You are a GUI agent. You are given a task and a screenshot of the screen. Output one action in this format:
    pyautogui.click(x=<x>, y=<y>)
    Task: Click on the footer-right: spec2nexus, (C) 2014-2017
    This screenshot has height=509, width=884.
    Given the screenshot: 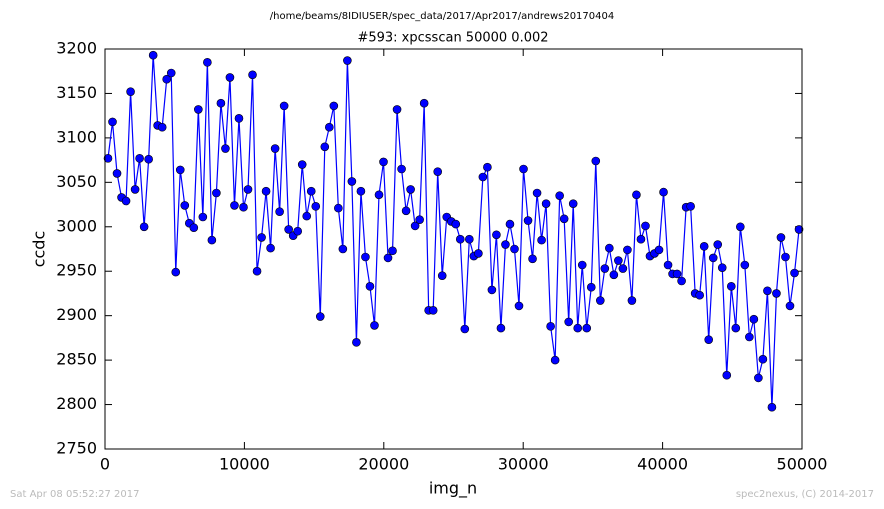 What is the action you would take?
    pyautogui.click(x=805, y=494)
    